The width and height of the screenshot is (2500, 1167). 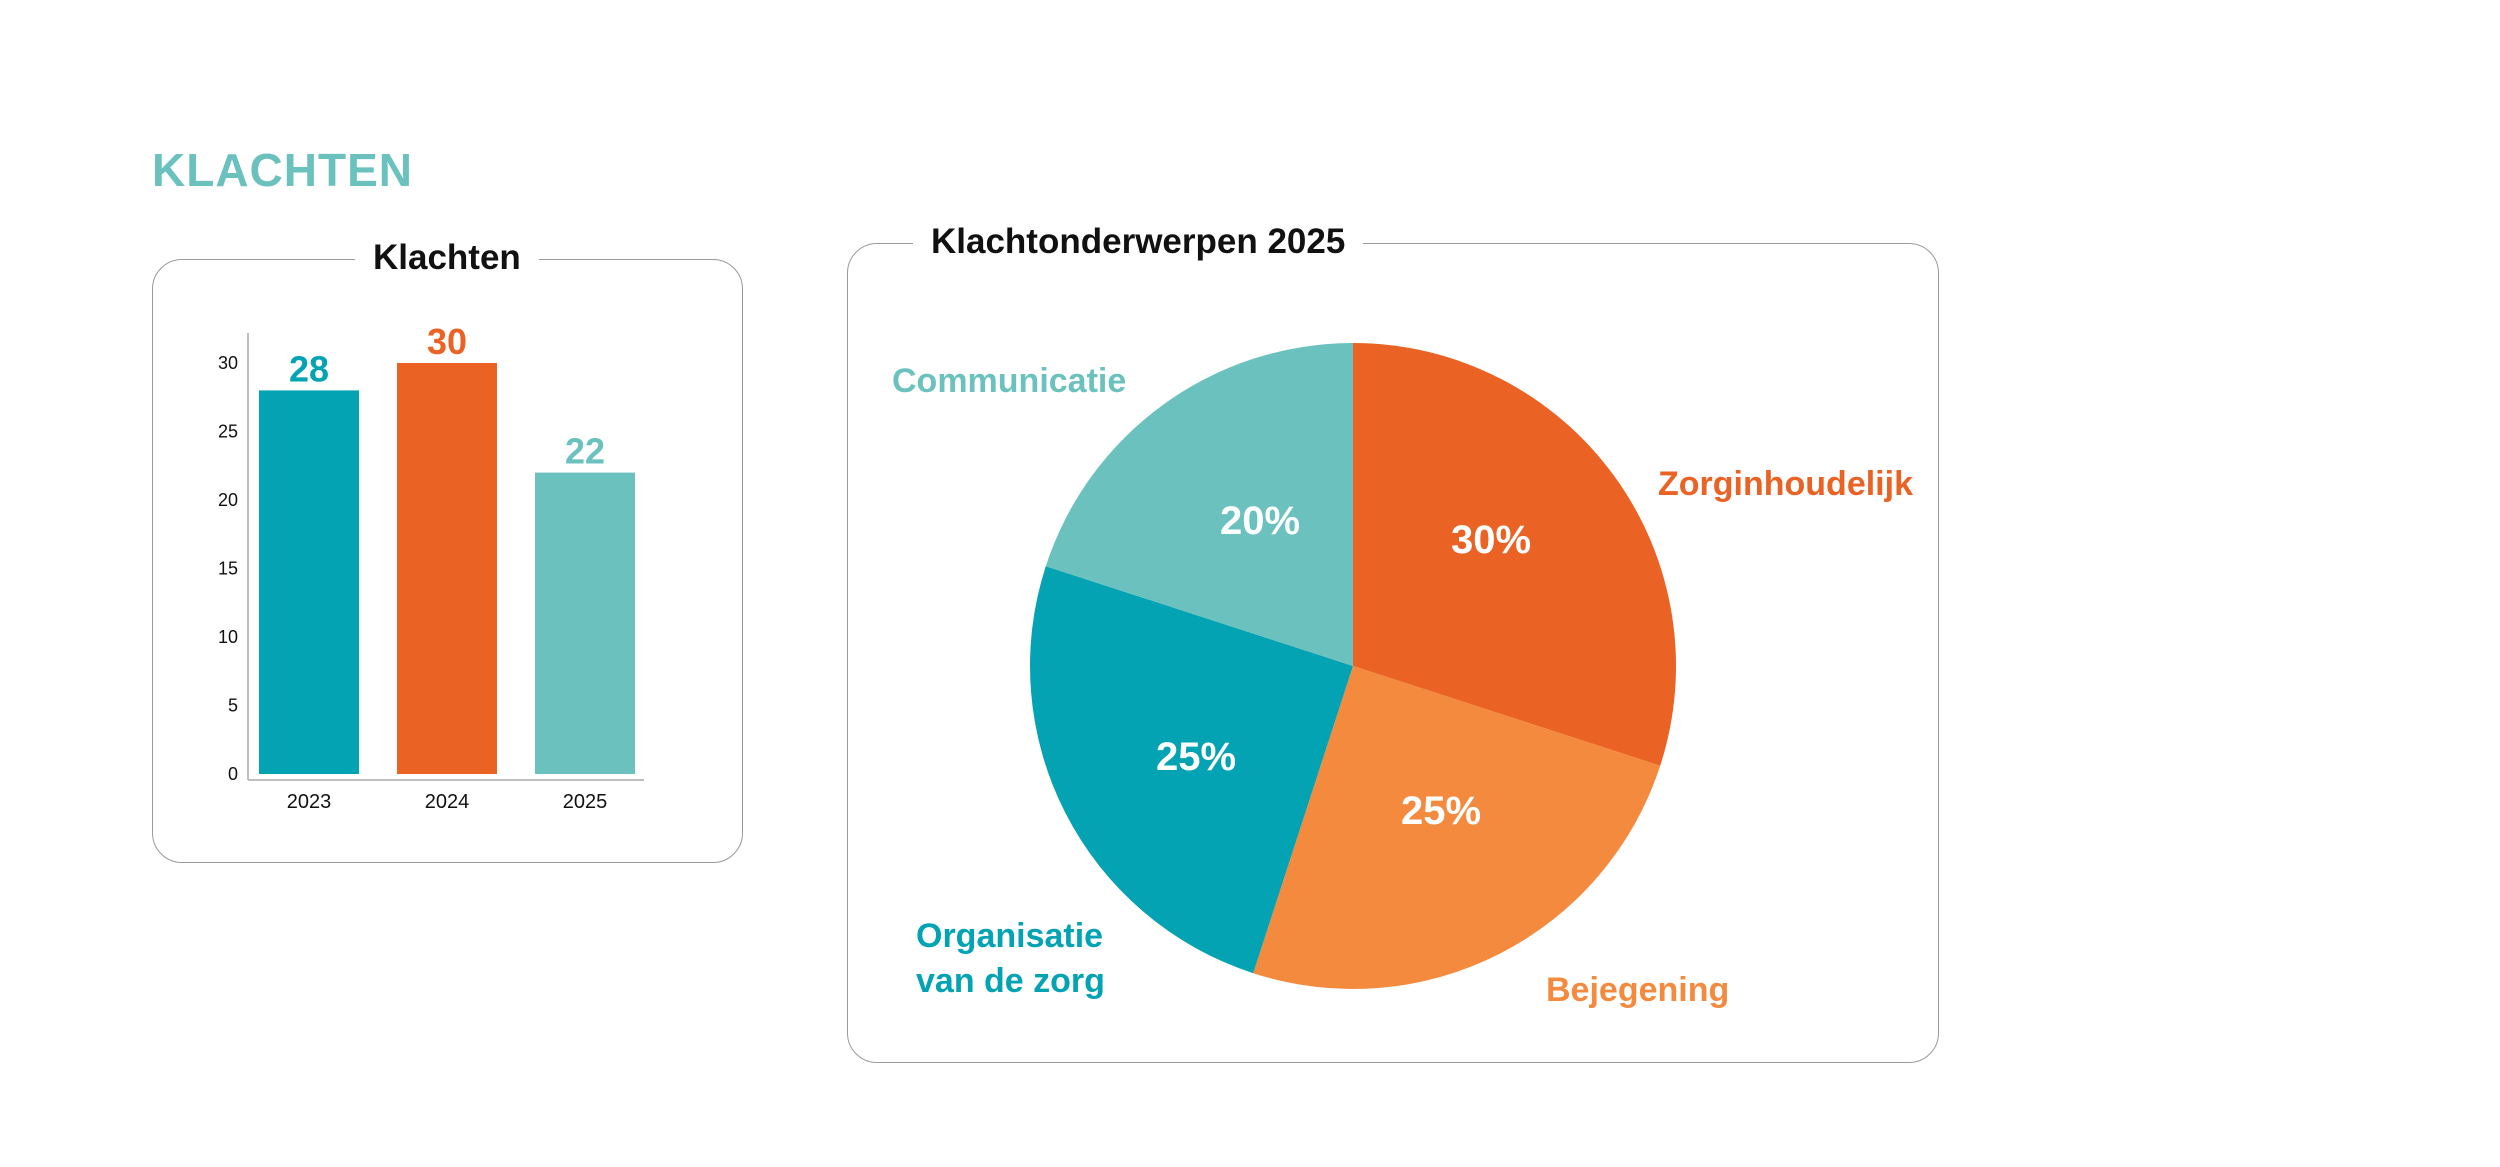 What do you see at coordinates (233, 774) in the screenshot?
I see `y-tick-label: 0` at bounding box center [233, 774].